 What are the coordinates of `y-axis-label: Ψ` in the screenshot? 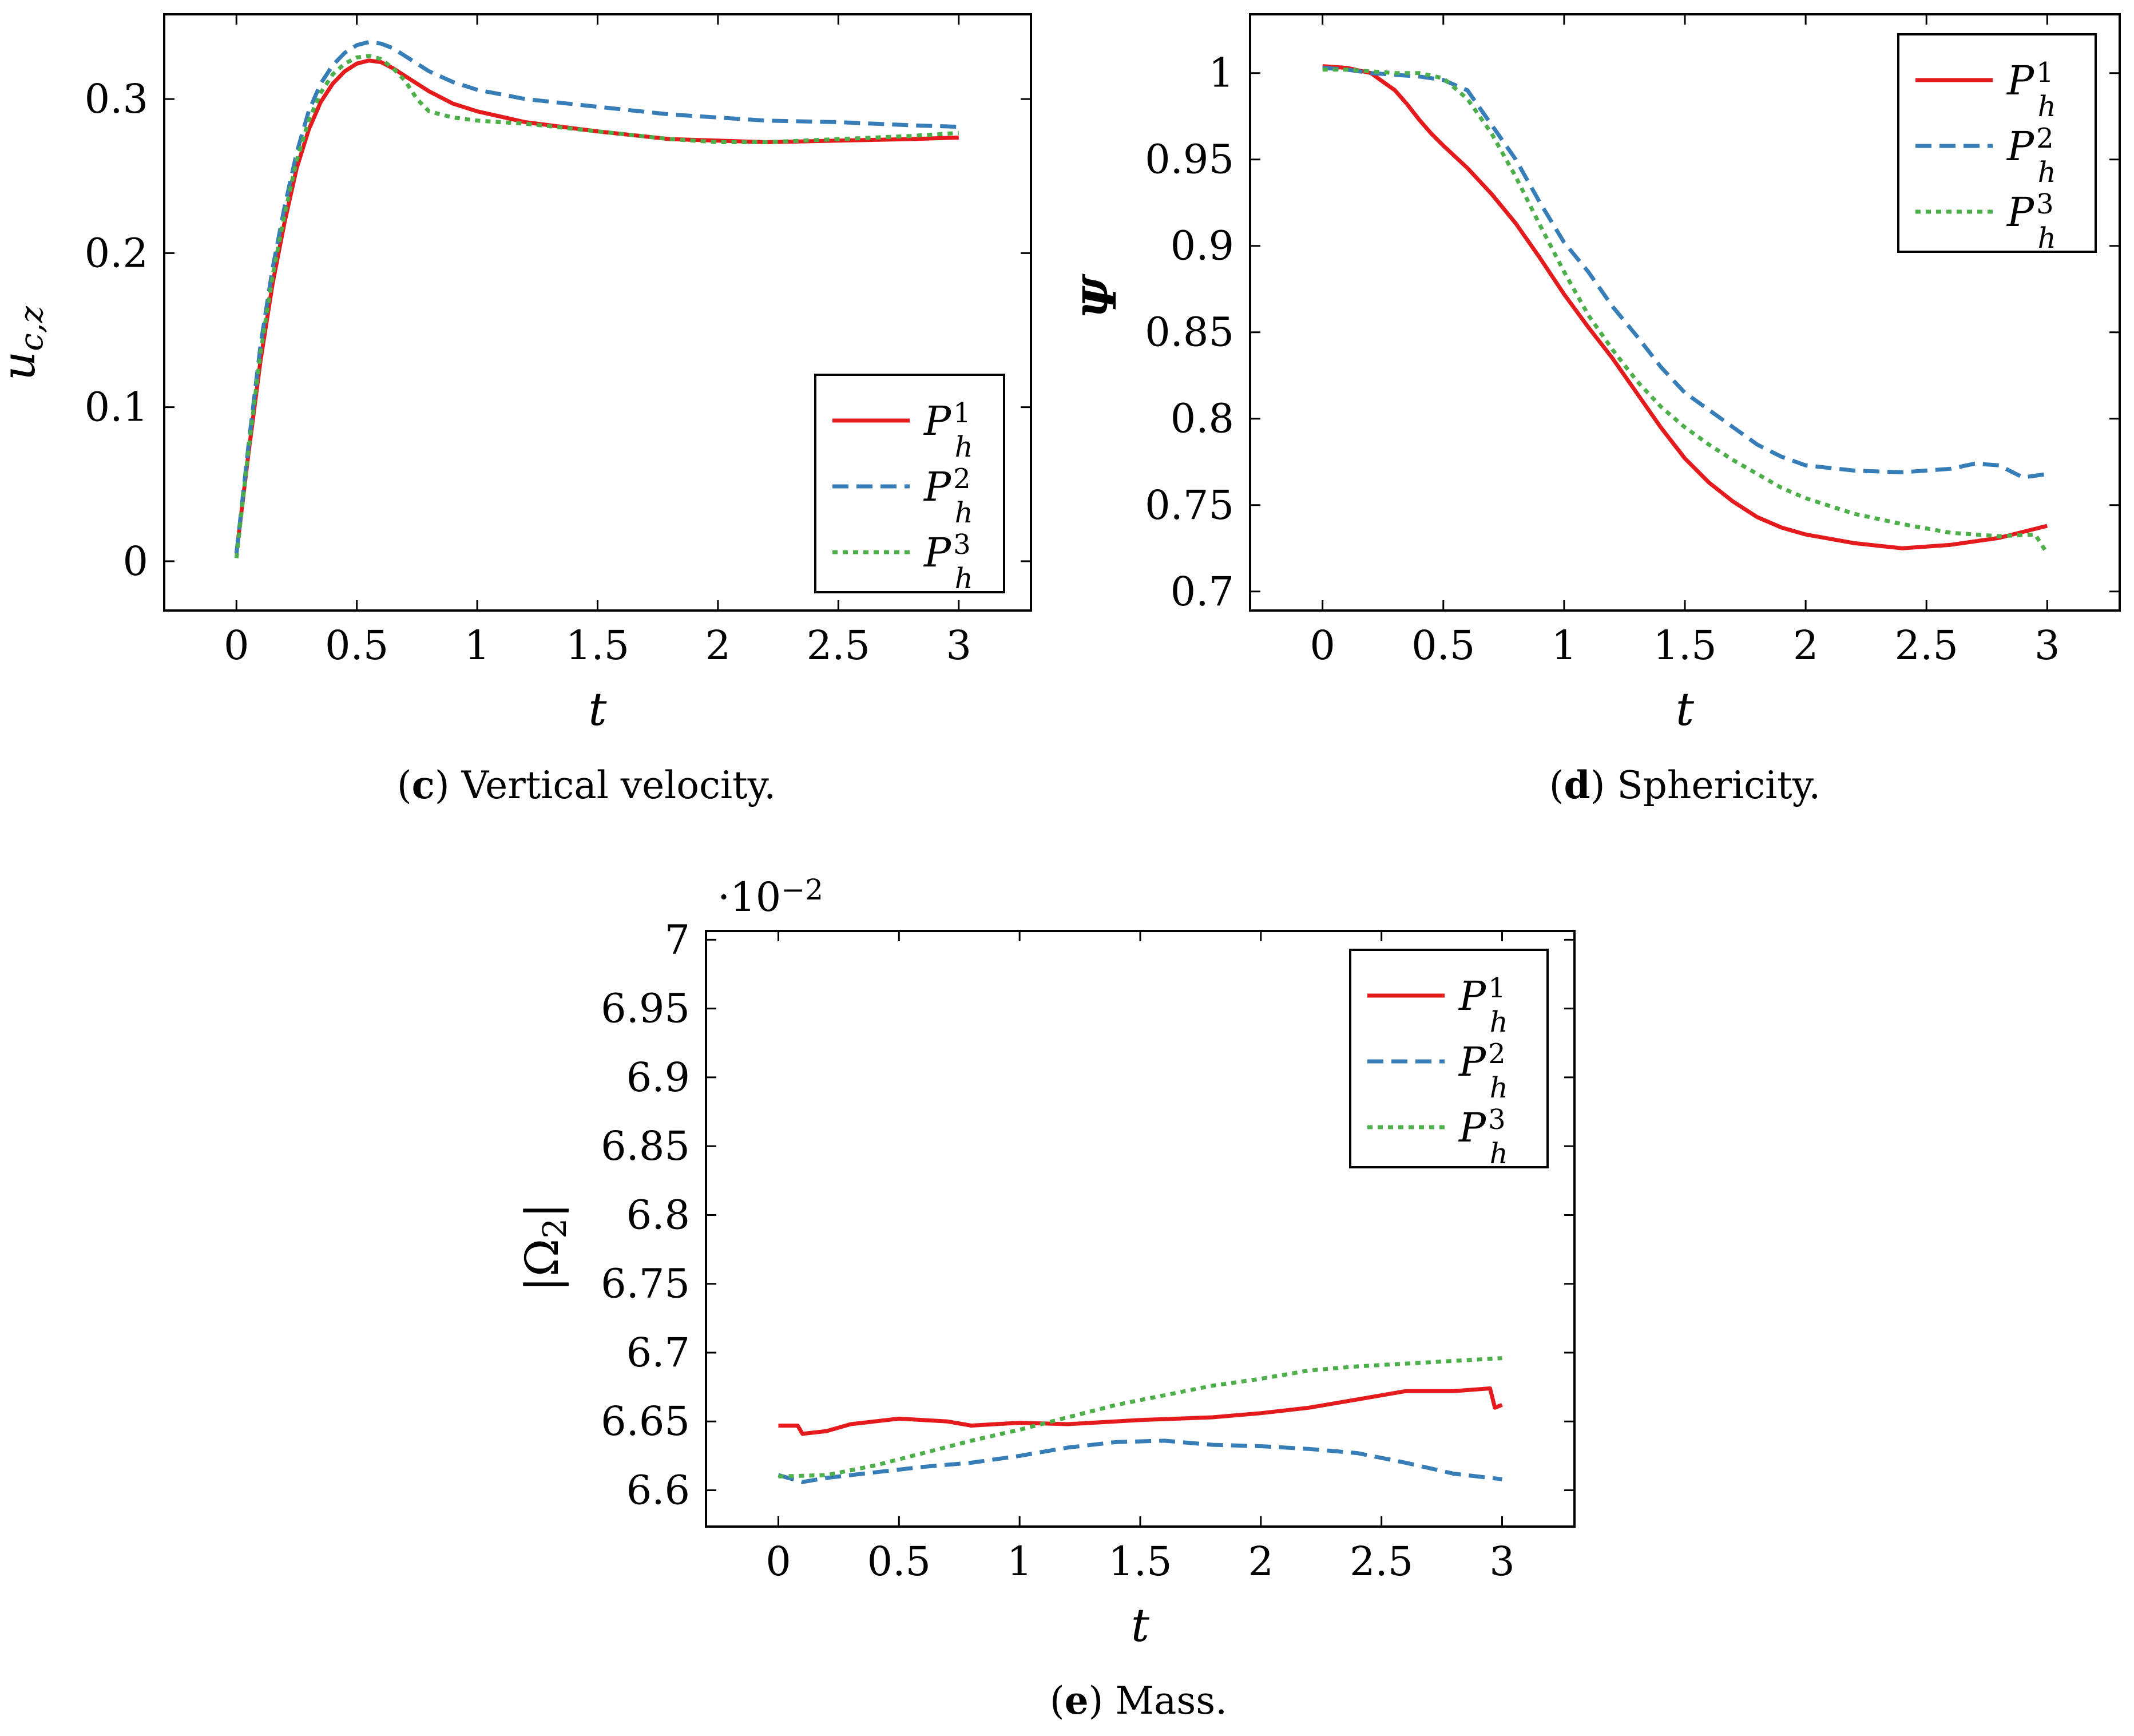 It's located at (1100, 297).